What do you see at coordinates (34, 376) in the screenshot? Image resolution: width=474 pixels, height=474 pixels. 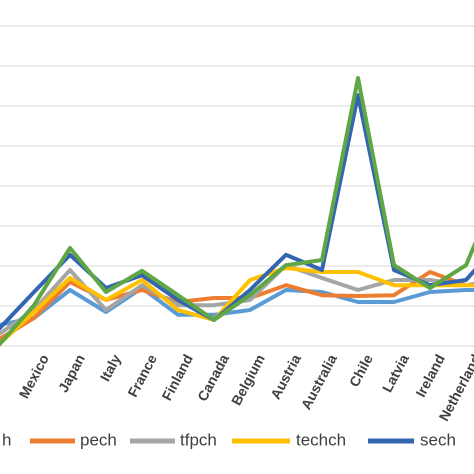 I see `x-tick-label: Mexico` at bounding box center [34, 376].